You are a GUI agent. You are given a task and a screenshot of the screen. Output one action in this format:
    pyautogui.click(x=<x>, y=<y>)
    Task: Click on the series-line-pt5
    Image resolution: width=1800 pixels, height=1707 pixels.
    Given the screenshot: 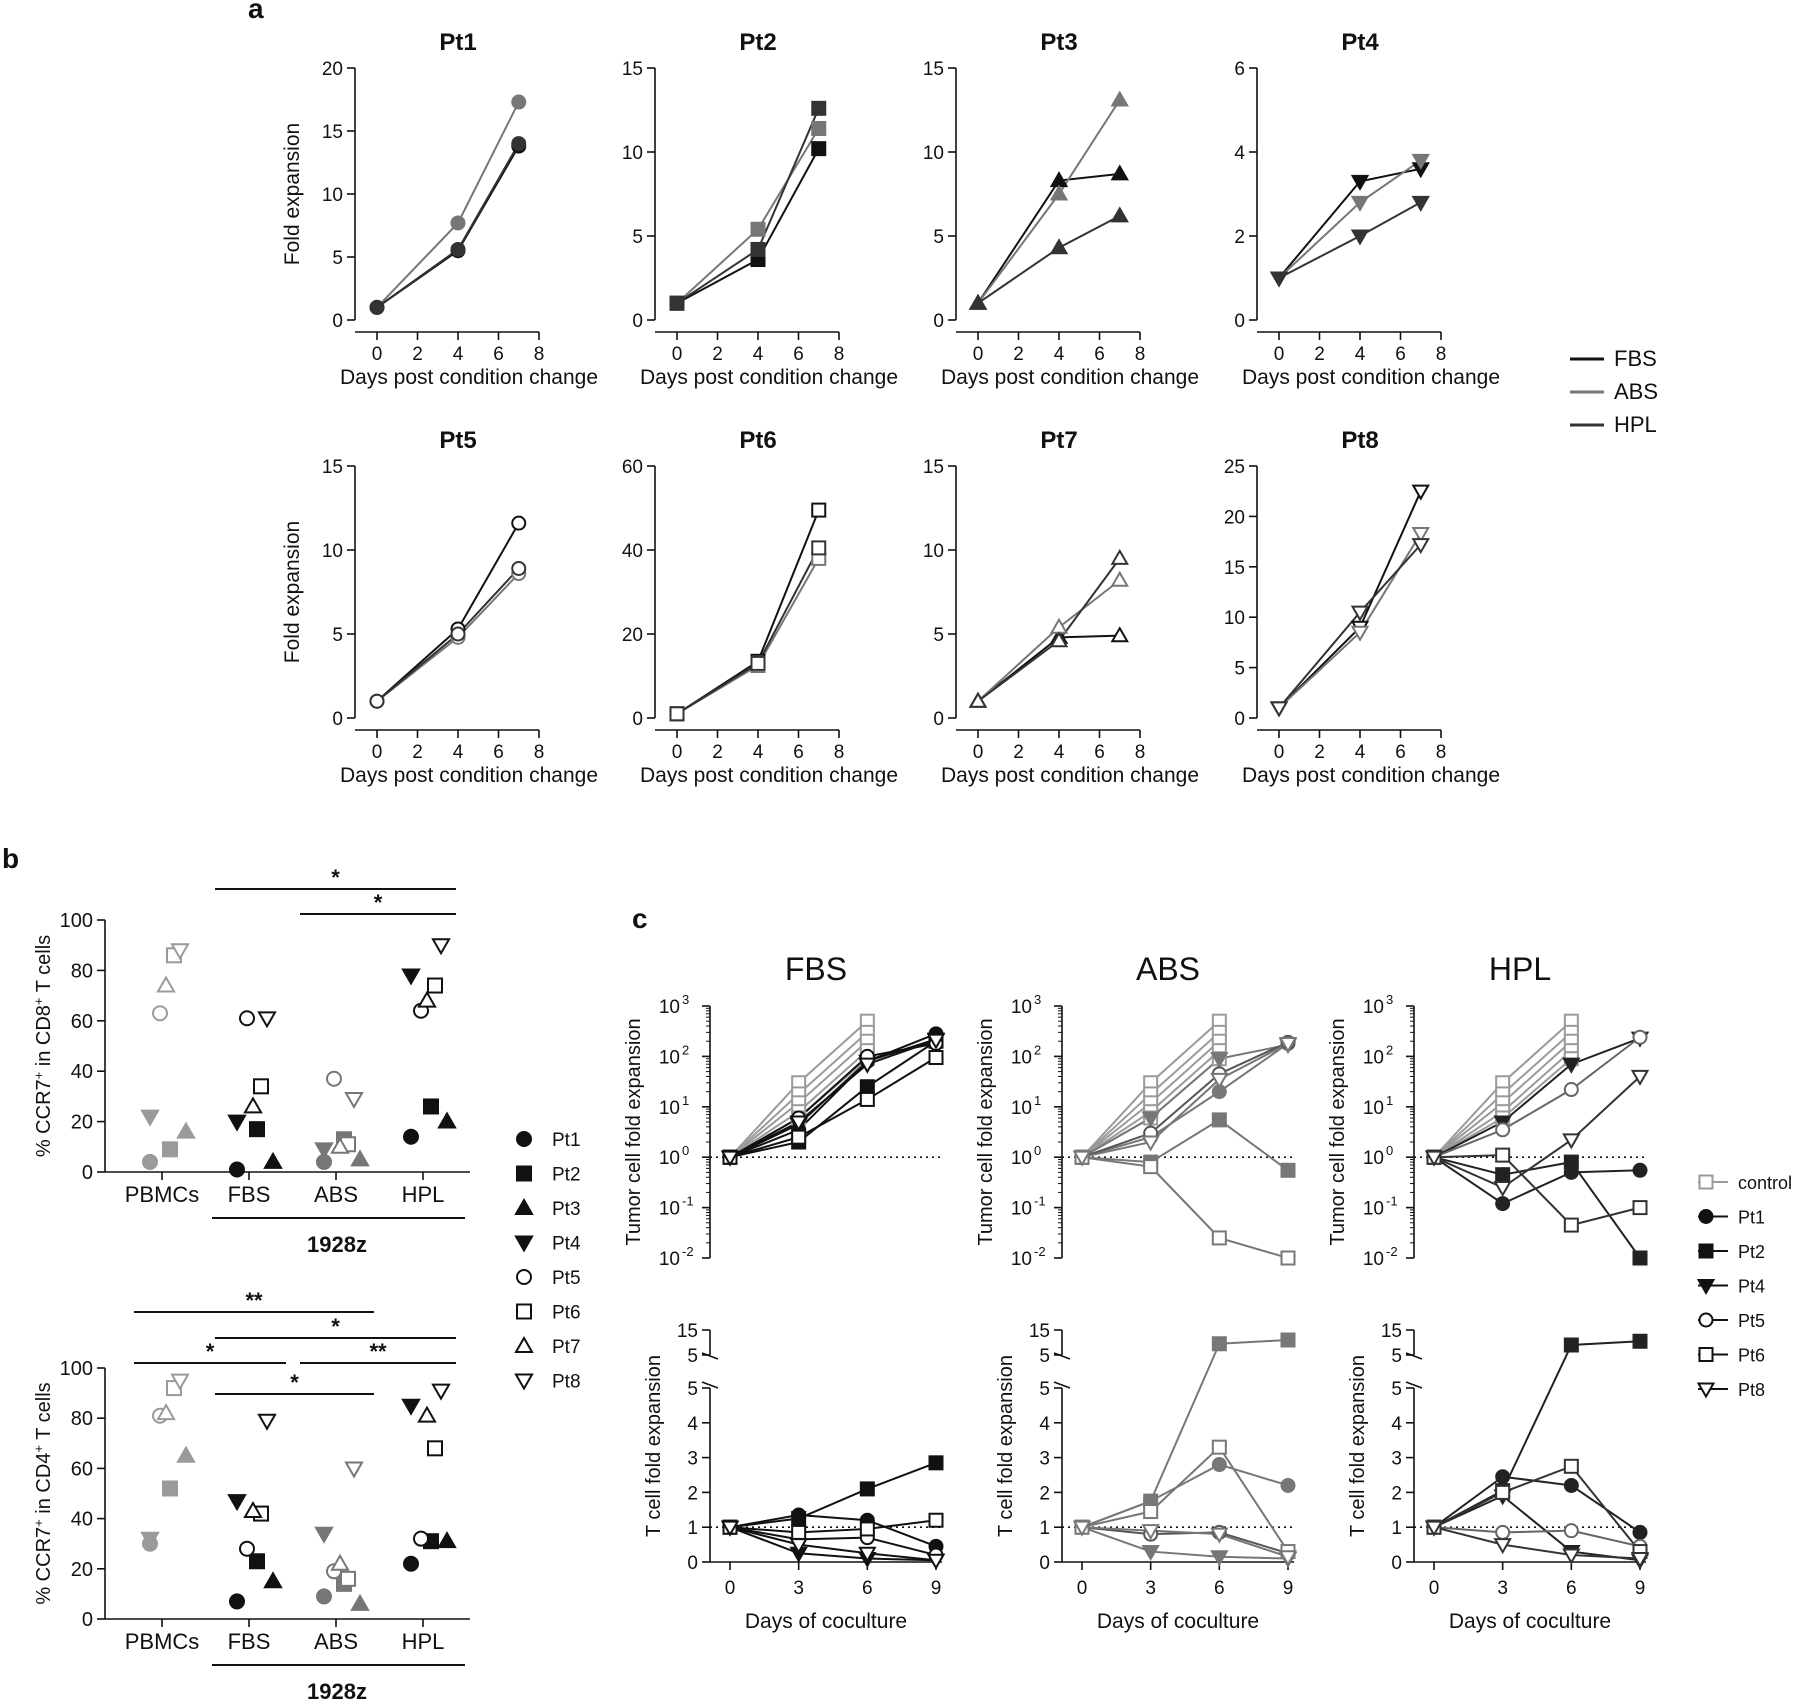 What is the action you would take?
    pyautogui.click(x=833, y=1100)
    